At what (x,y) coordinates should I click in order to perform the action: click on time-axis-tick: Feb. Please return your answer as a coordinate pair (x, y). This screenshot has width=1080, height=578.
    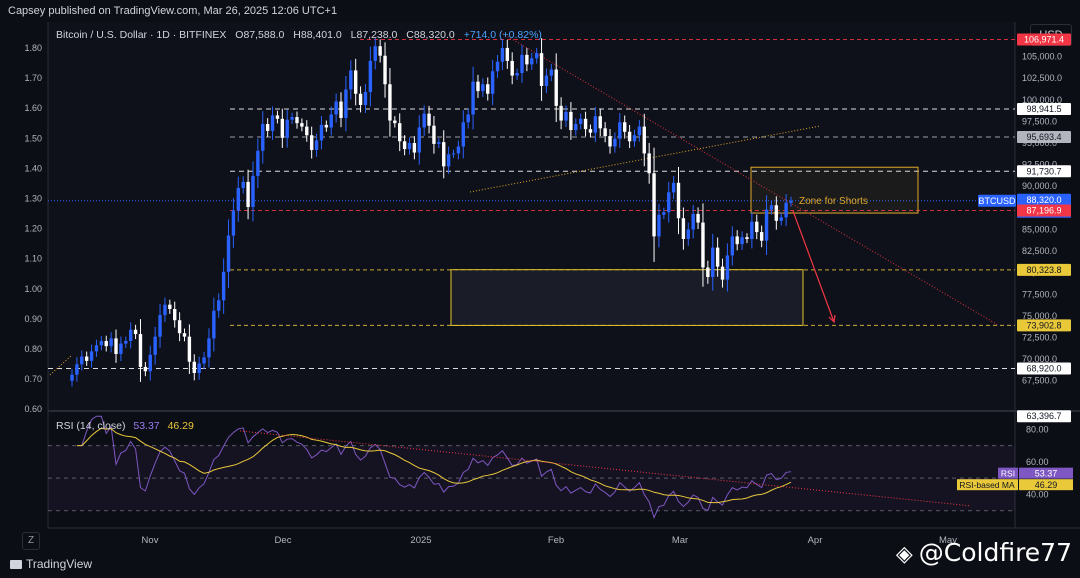
    Looking at the image, I should click on (556, 540).